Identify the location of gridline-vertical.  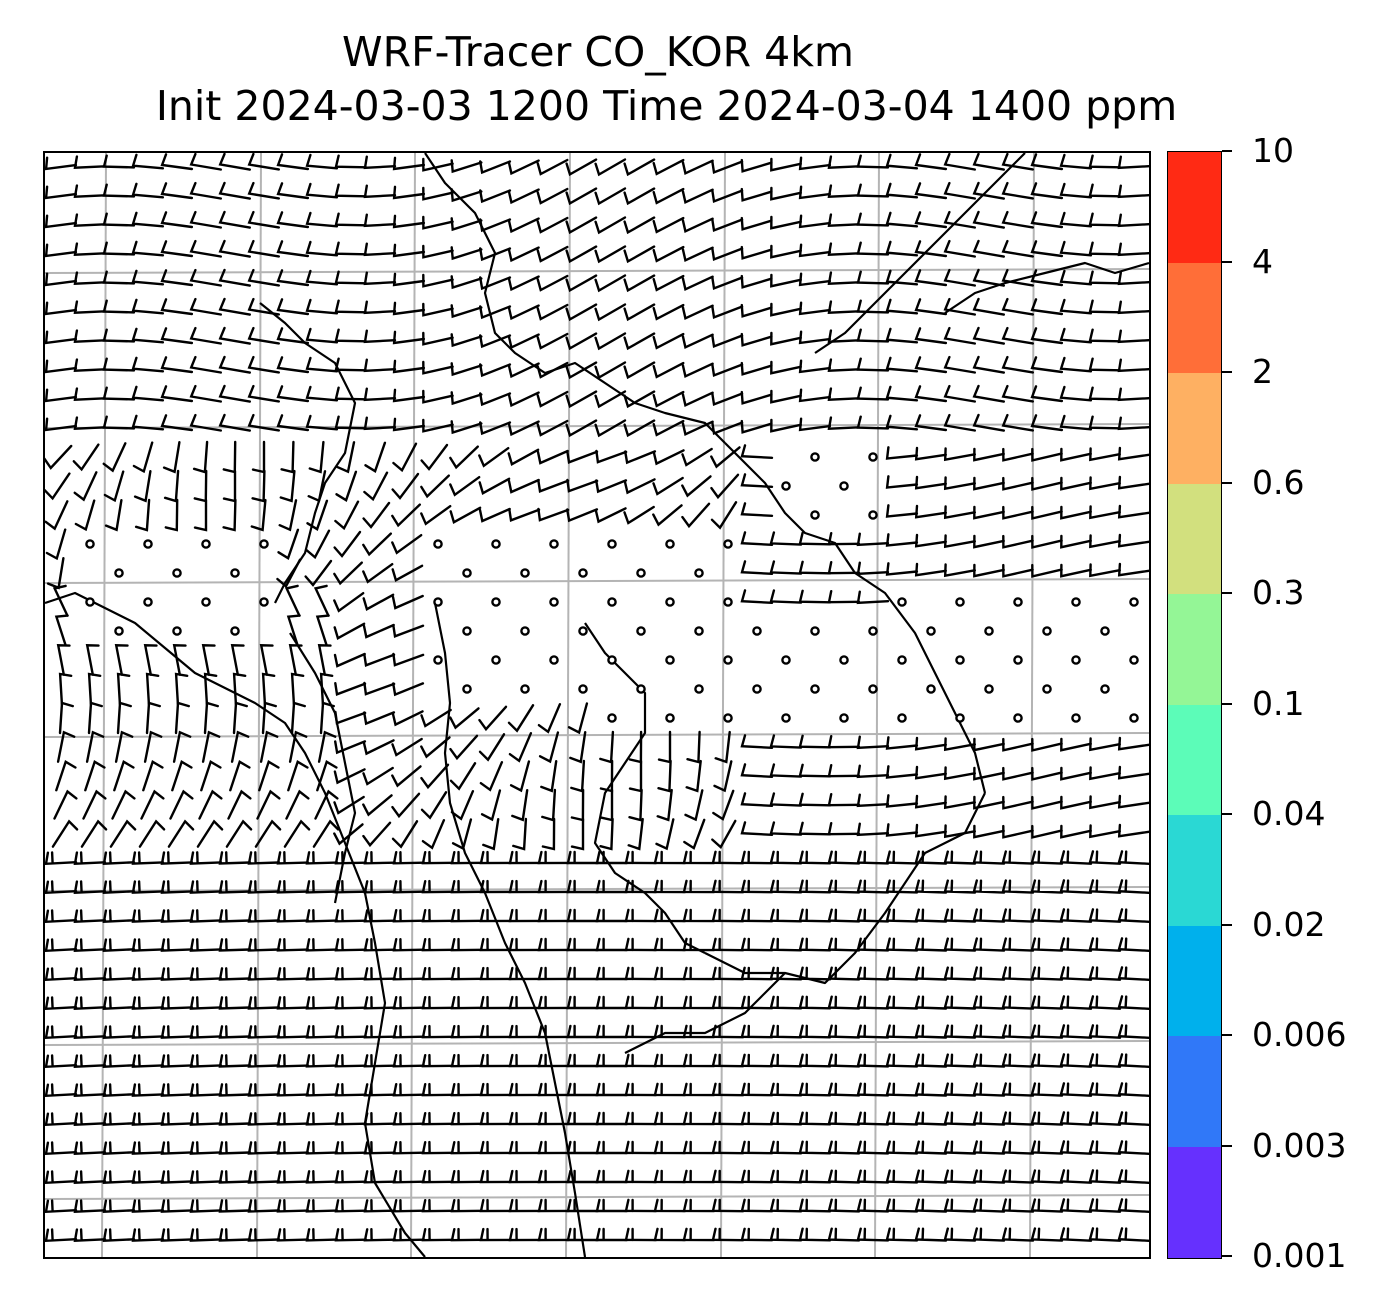
(568, 705).